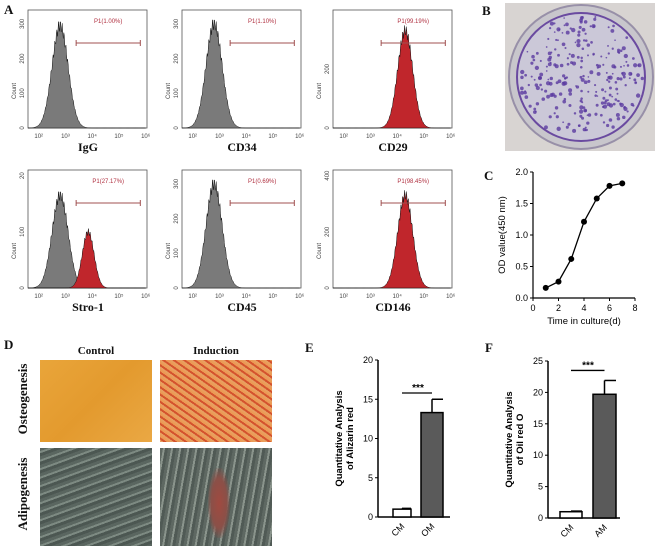  Describe the element at coordinates (328, 175) in the screenshot. I see `y-tick-label: 400` at that location.